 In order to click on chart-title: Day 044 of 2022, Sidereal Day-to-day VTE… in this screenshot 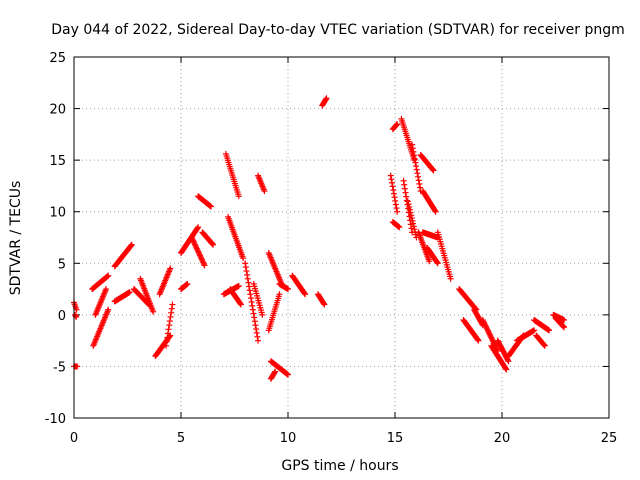, I will do `click(338, 30)`.